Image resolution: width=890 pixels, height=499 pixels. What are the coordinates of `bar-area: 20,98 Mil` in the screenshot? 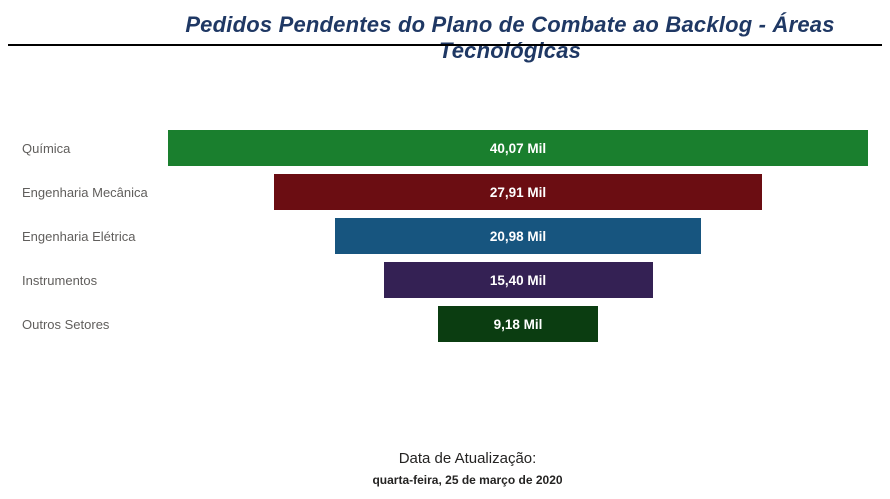 It's located at (518, 236).